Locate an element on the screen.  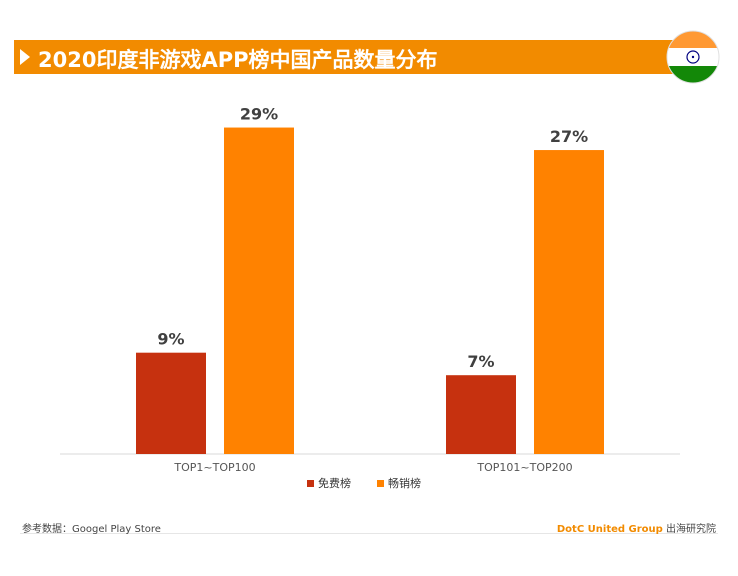
brand-suffix: 出海研究院 is located at coordinates (689, 529).